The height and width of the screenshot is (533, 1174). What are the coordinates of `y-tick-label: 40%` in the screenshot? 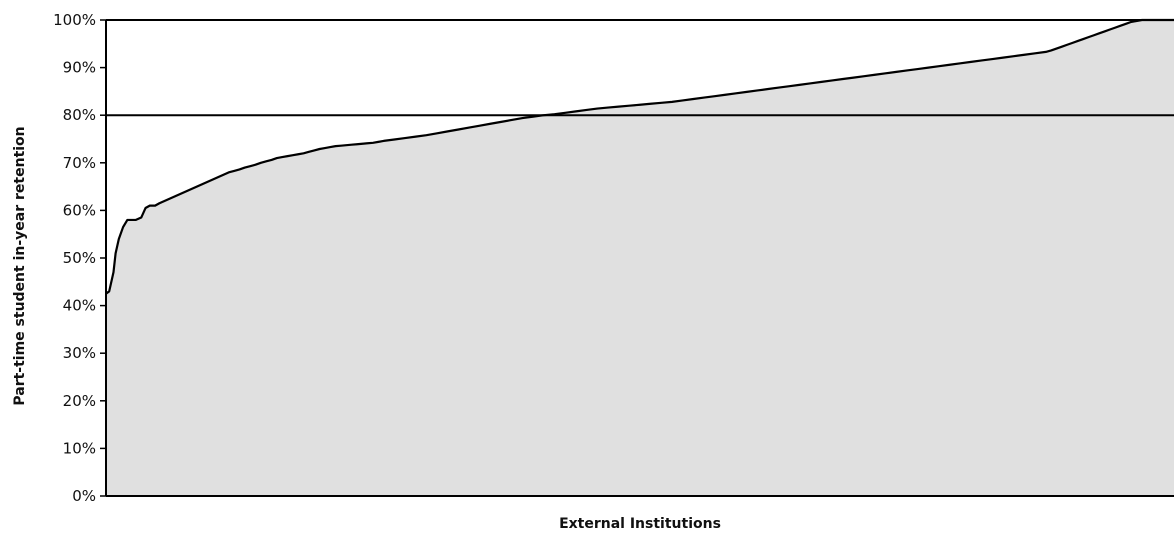 It's located at (79, 306).